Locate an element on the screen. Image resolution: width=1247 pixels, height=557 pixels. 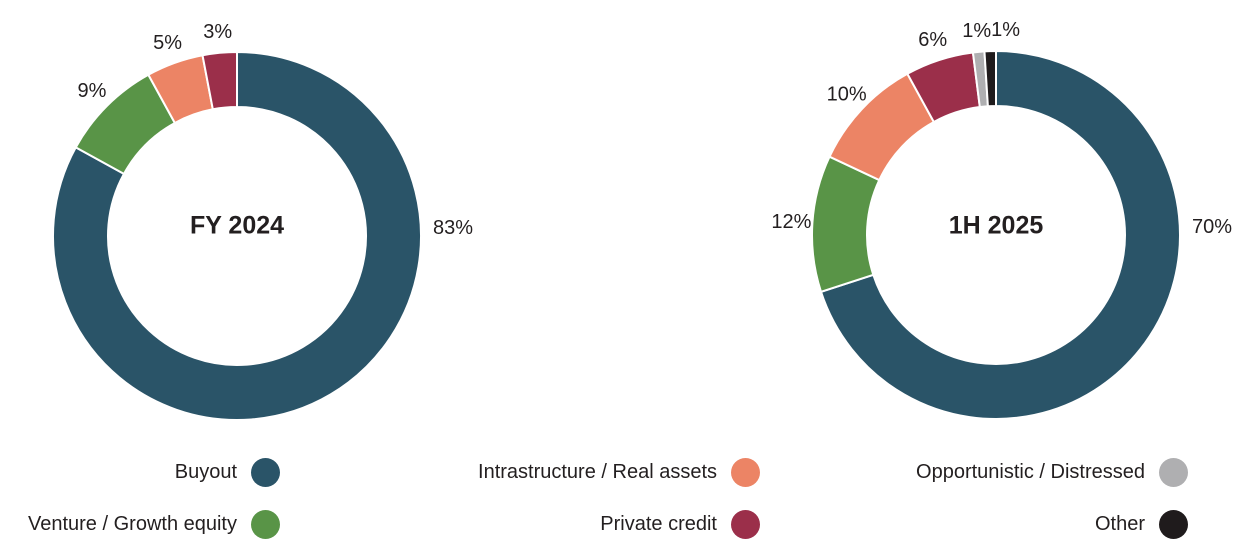
donut-0-value-label-buyout: 83% is located at coordinates (453, 228).